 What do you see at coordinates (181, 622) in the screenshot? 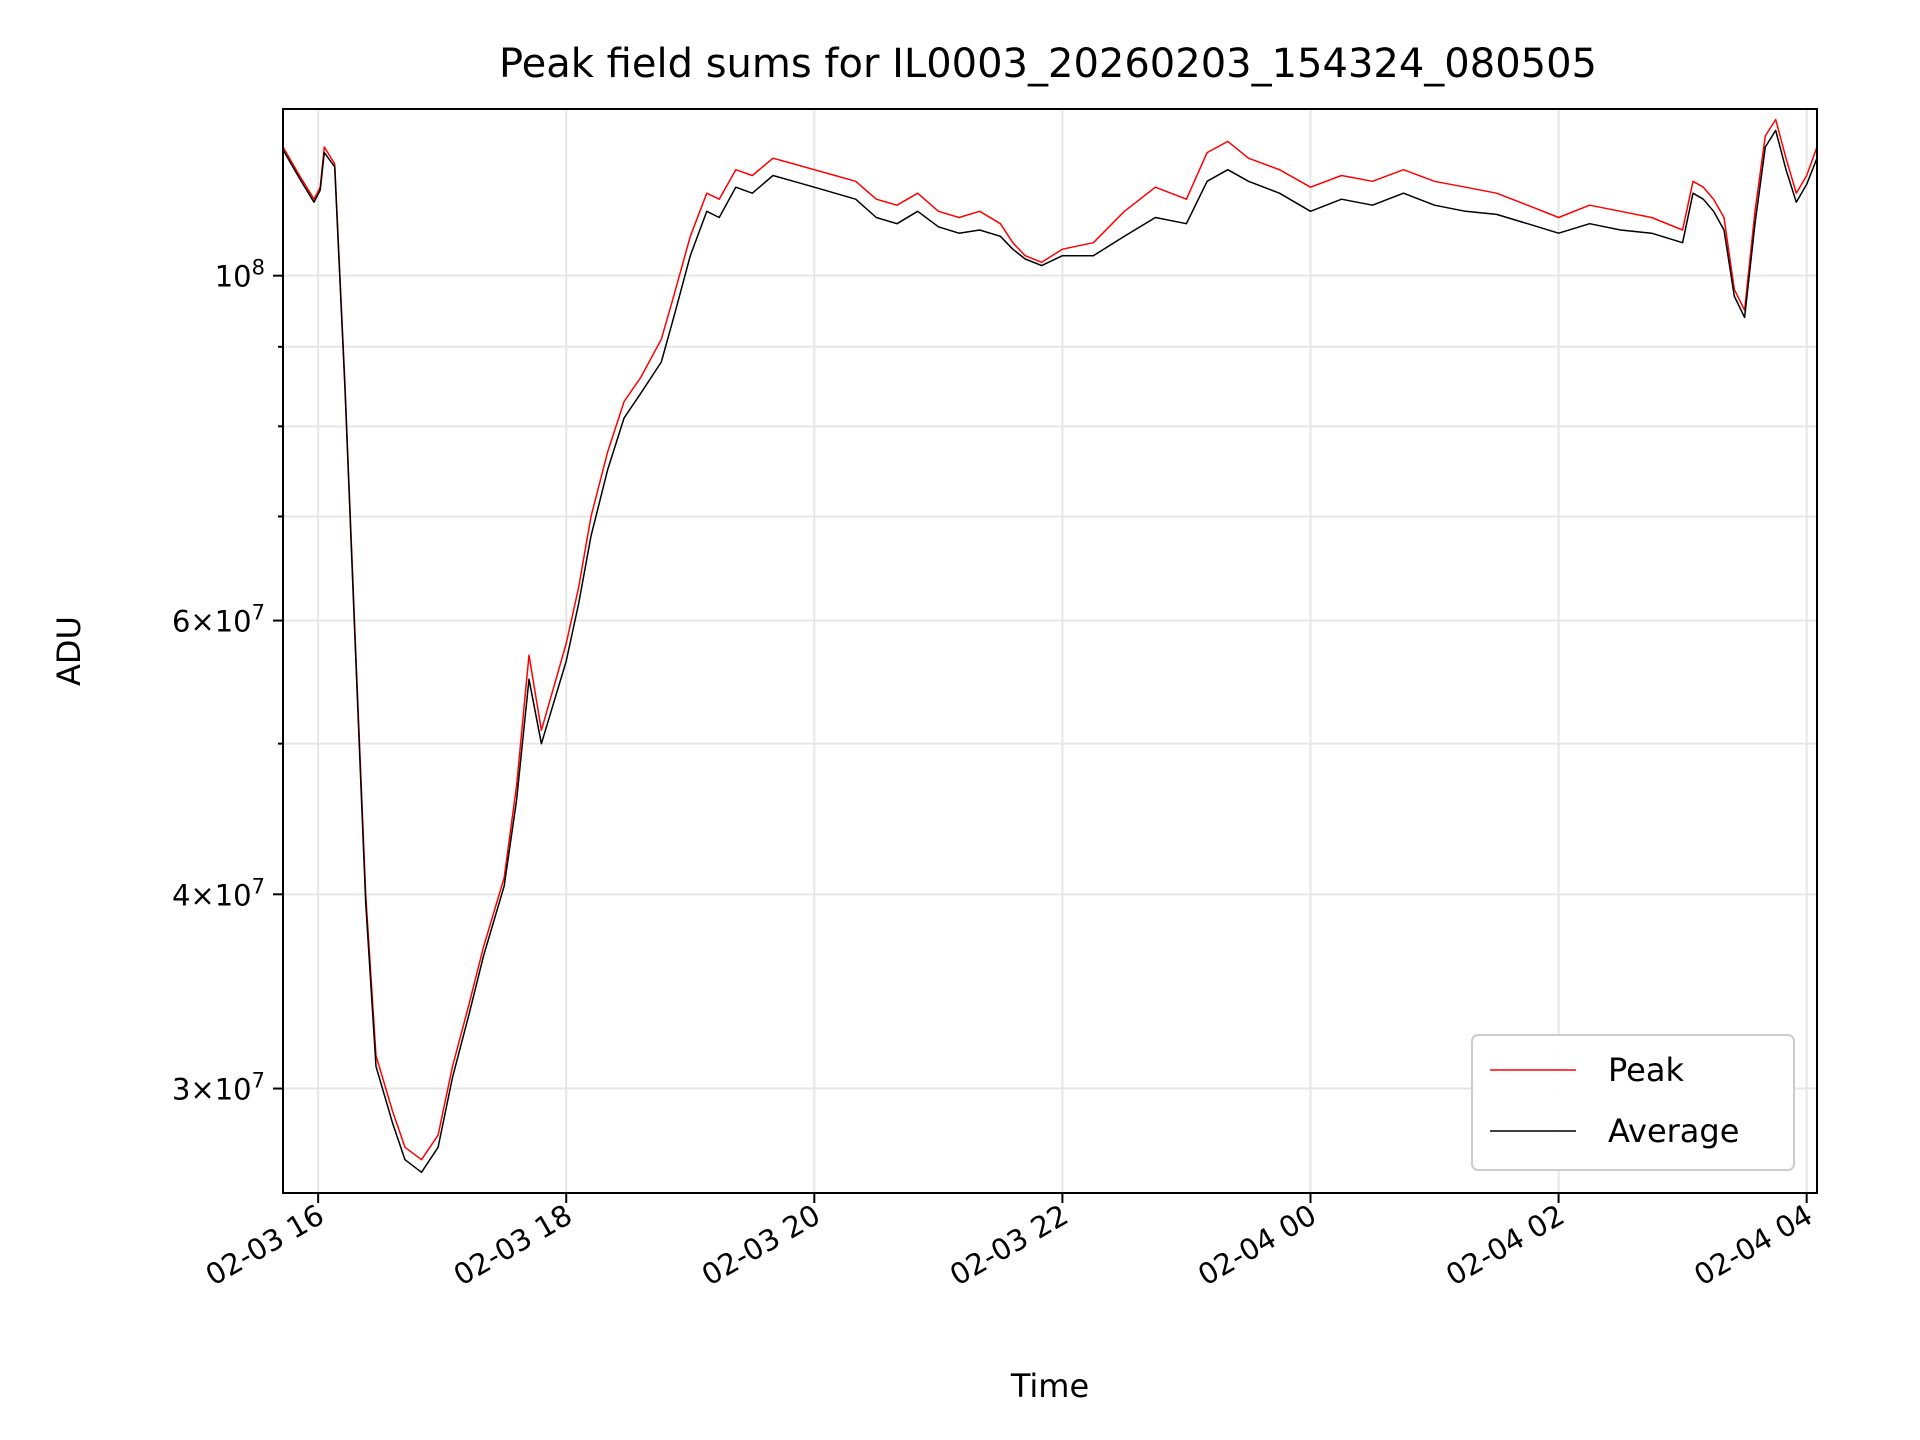
I see `y-tick-mantissa: 6` at bounding box center [181, 622].